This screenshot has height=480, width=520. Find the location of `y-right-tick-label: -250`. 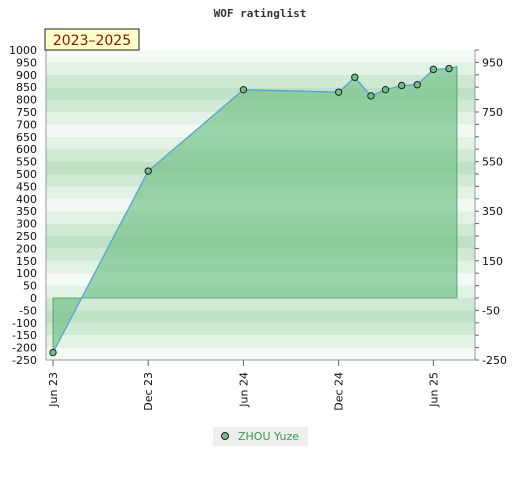

y-right-tick-label: -250 is located at coordinates (494, 360).